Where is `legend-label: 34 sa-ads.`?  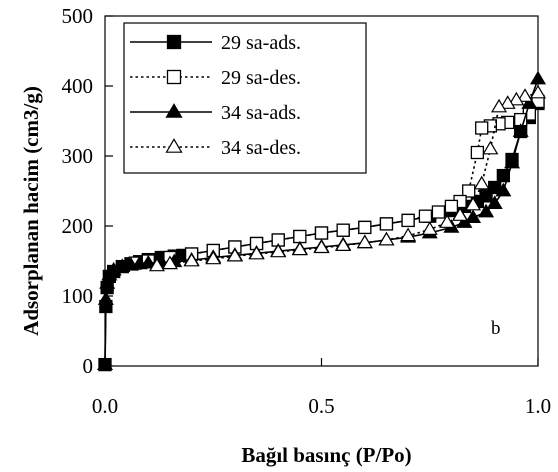
legend-label: 34 sa-ads. is located at coordinates (261, 113).